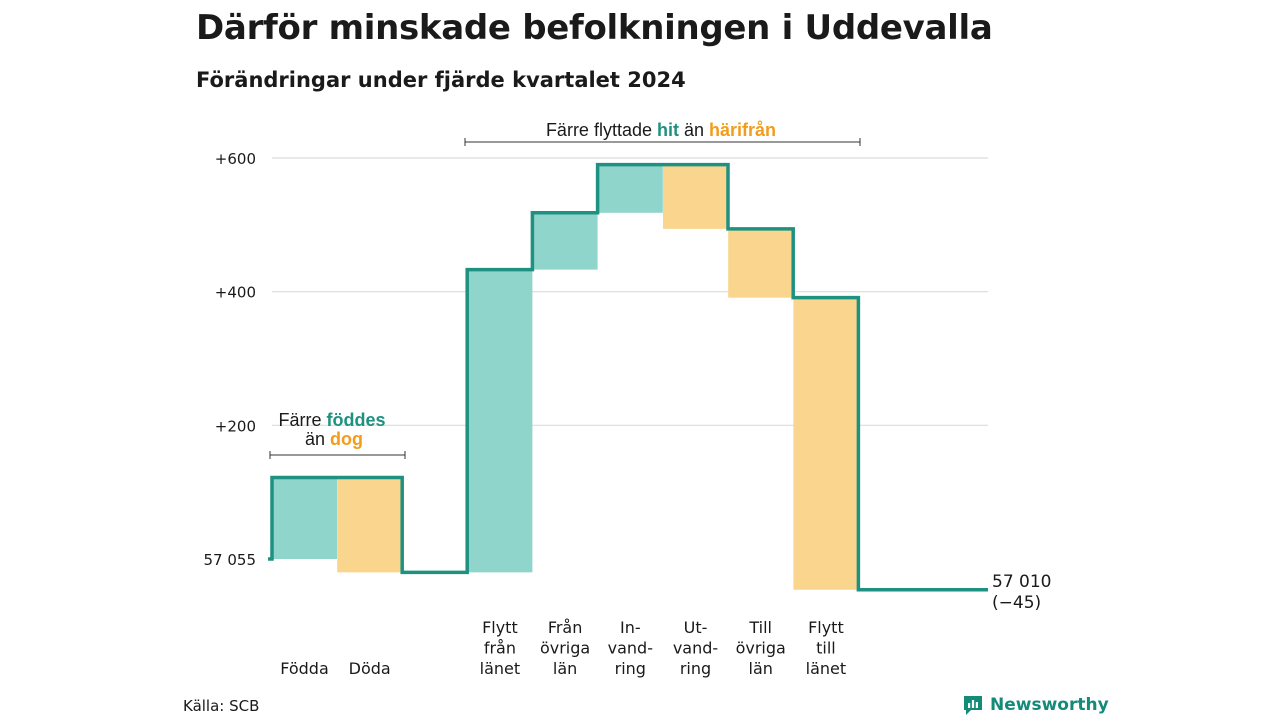  Describe the element at coordinates (334, 439) in the screenshot. I see `annotation-births-line2: än dog` at that location.